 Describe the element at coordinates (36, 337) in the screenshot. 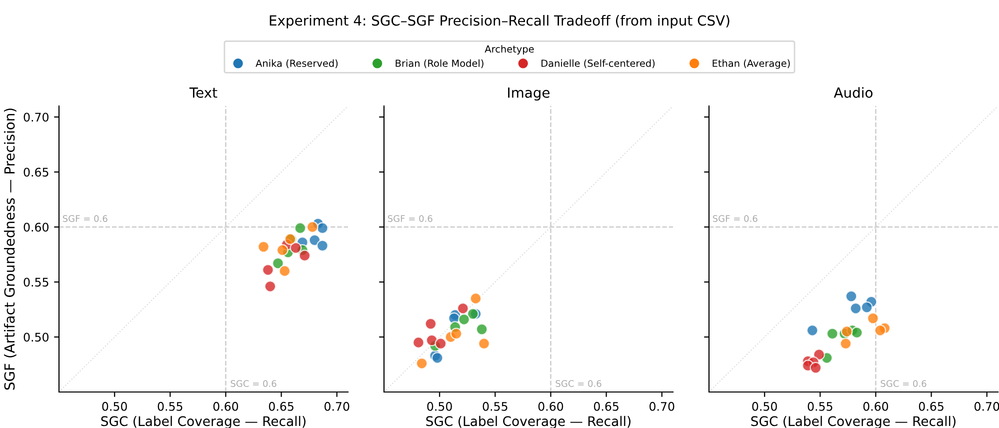

I see `y-tick-label: 0.50` at that location.